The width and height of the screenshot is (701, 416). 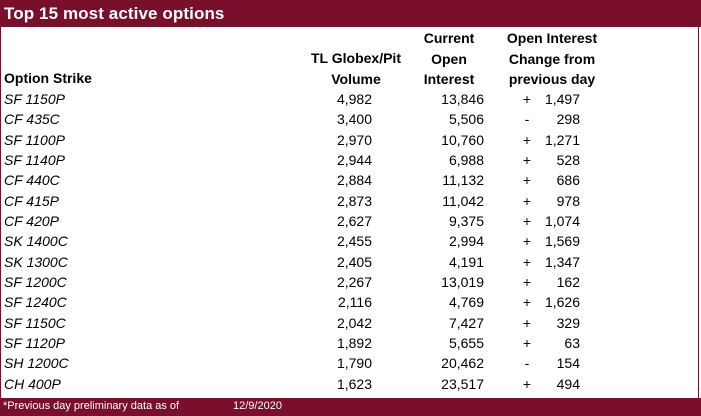 I want to click on table-row: SF 1200C 2,267 13,019 + 162, so click(x=350, y=283).